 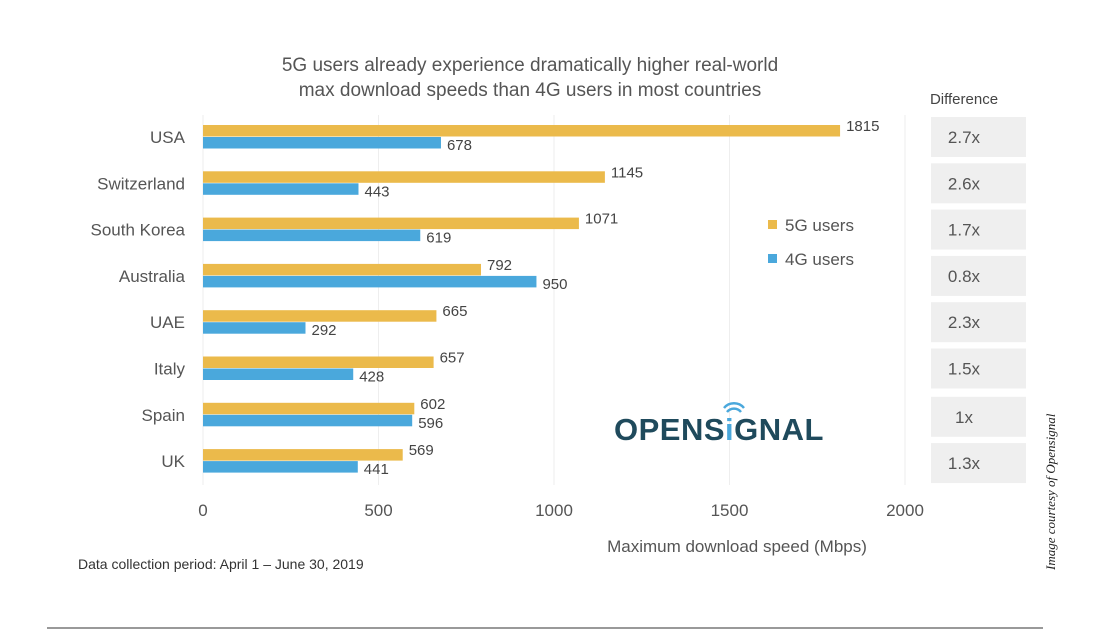 I want to click on data-label: 569, so click(x=421, y=450).